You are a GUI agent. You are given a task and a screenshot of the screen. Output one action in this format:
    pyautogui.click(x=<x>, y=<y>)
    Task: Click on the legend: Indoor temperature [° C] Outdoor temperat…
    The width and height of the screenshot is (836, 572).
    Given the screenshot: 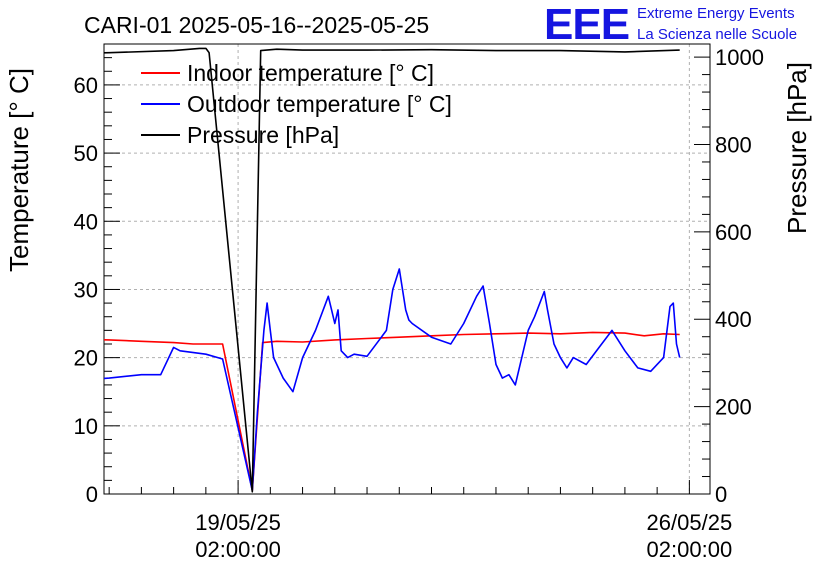 What is the action you would take?
    pyautogui.click(x=296, y=104)
    